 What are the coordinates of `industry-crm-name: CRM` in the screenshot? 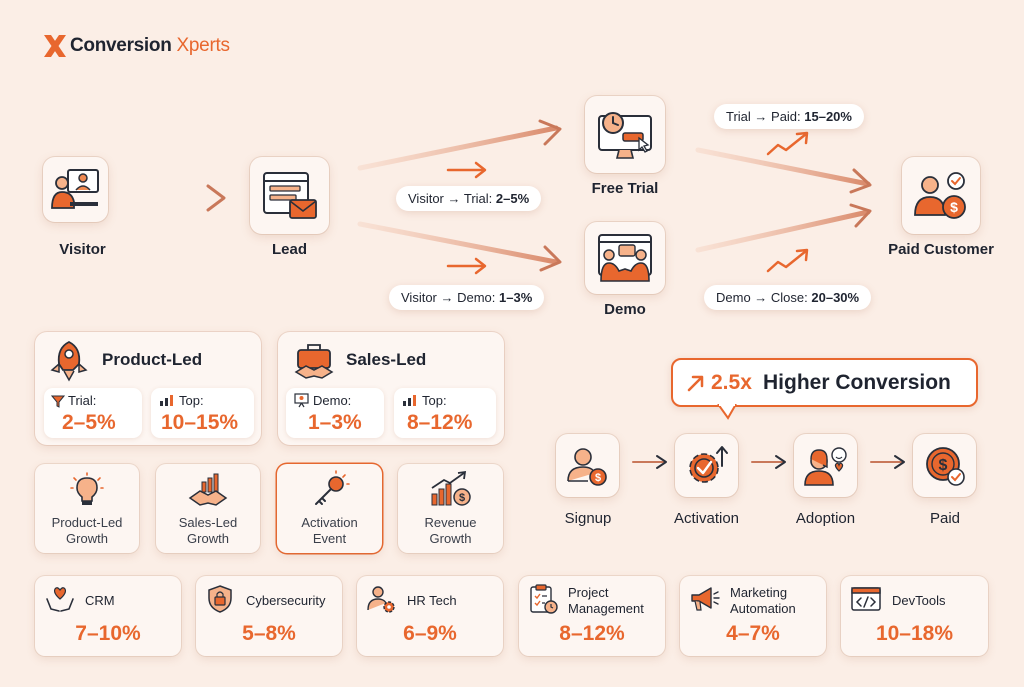 It's located at (100, 600).